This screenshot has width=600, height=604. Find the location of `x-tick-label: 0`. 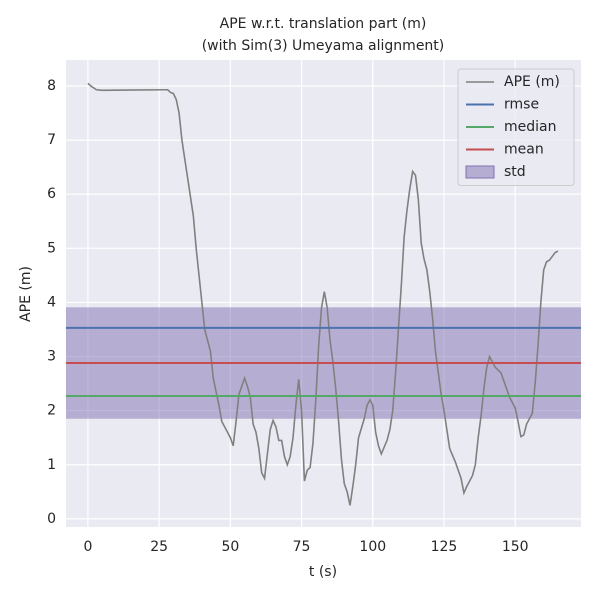

x-tick-label: 0 is located at coordinates (87, 547).